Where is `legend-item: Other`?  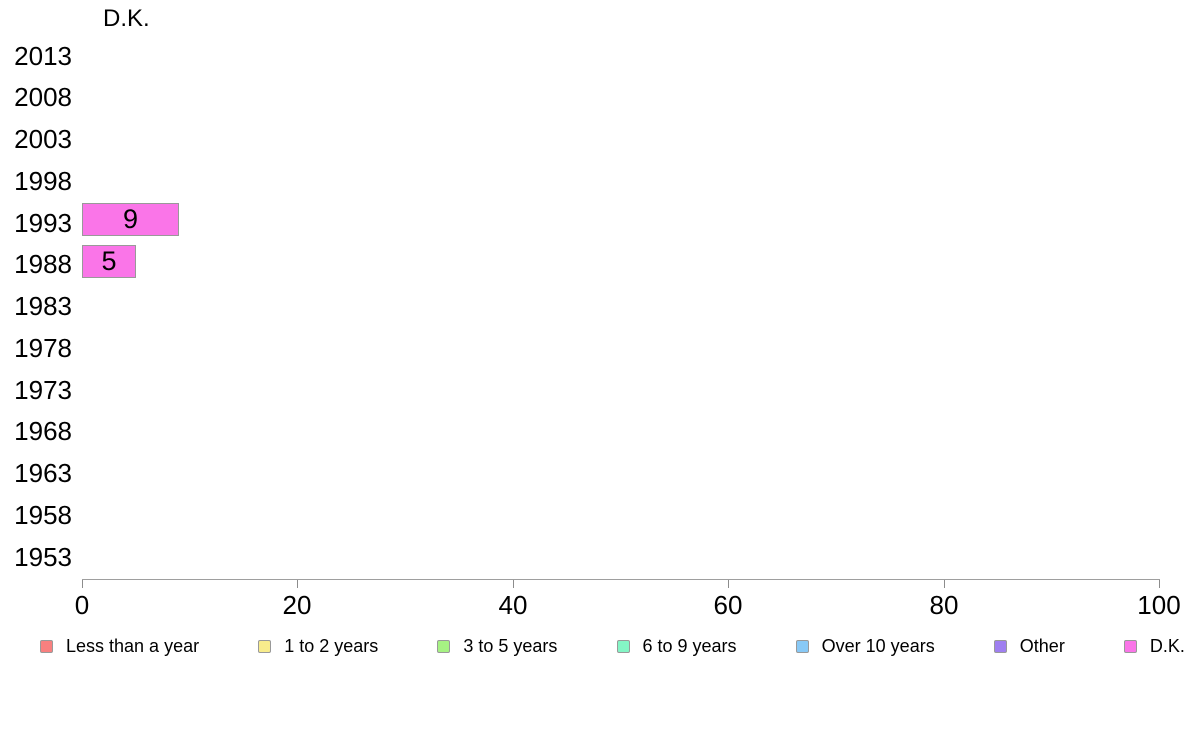 legend-item: Other is located at coordinates (1029, 646).